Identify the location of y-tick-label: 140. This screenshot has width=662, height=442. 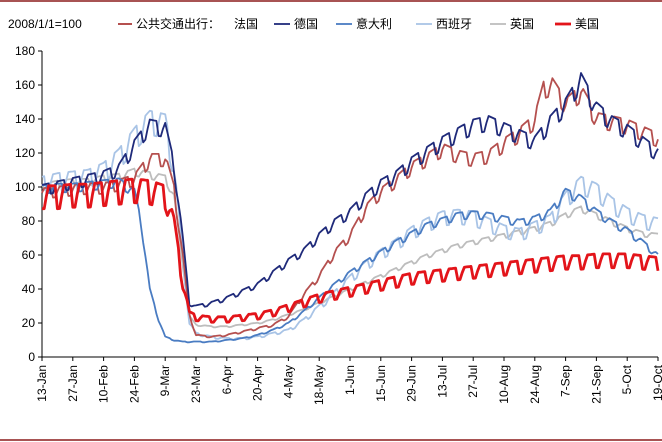
(25, 119).